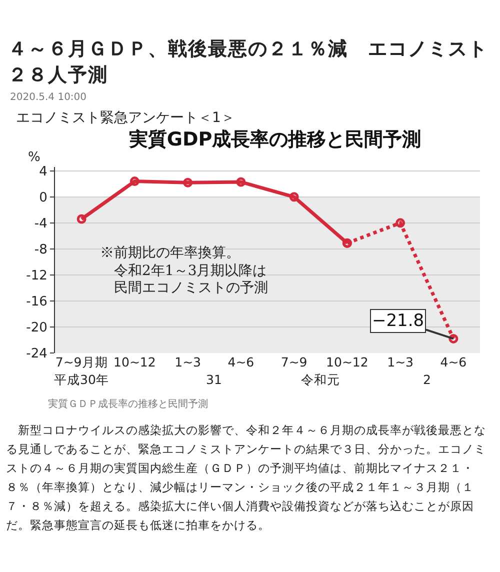 This screenshot has height=572, width=500. What do you see at coordinates (275, 139) in the screenshot?
I see `chart-subtitle: 実質GDP成長率の推移と民間予測` at bounding box center [275, 139].